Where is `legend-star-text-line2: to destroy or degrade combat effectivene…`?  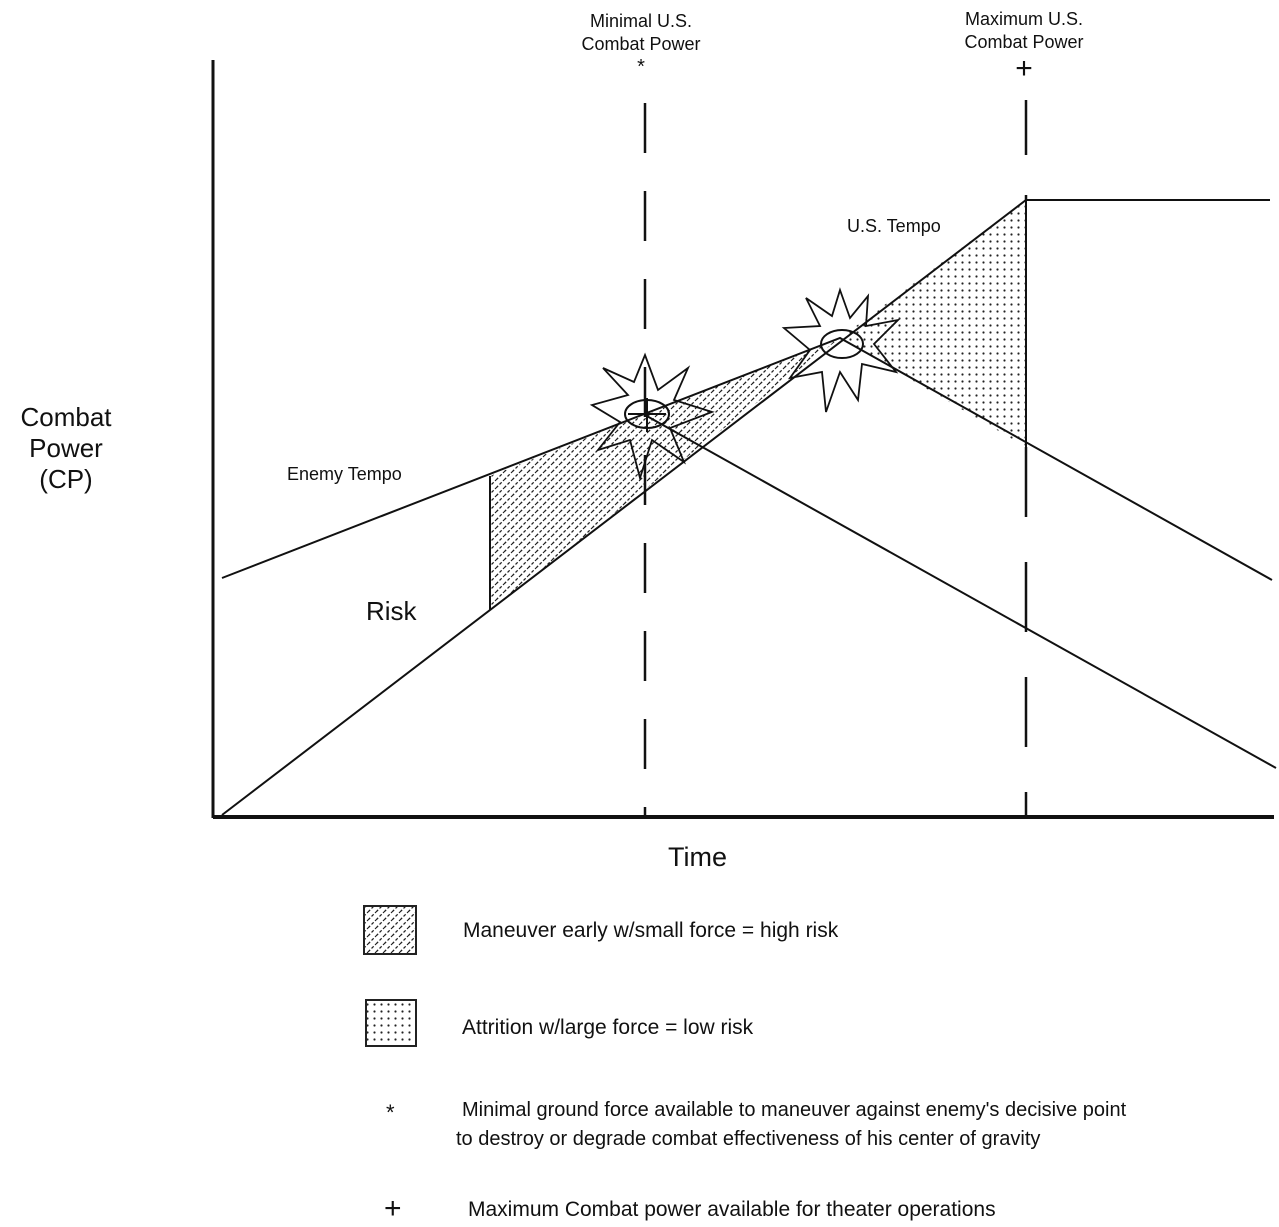 legend-star-text-line2: to destroy or degrade combat effectivene… is located at coordinates (748, 1139).